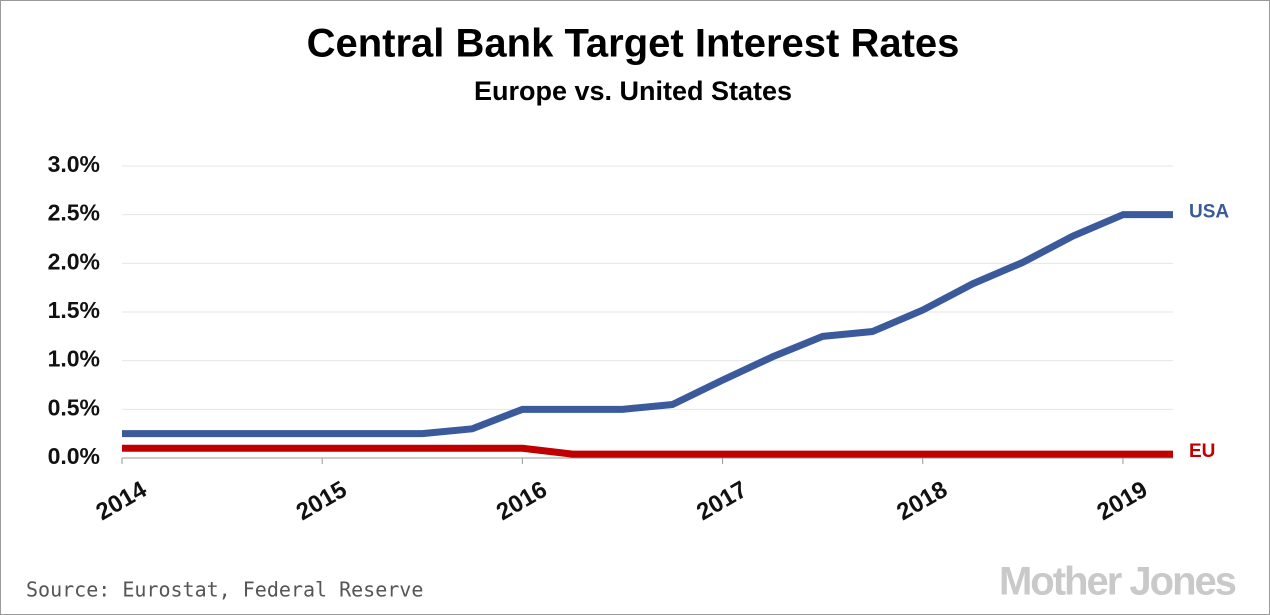  What do you see at coordinates (74, 213) in the screenshot?
I see `y-tick-label: 2.5%` at bounding box center [74, 213].